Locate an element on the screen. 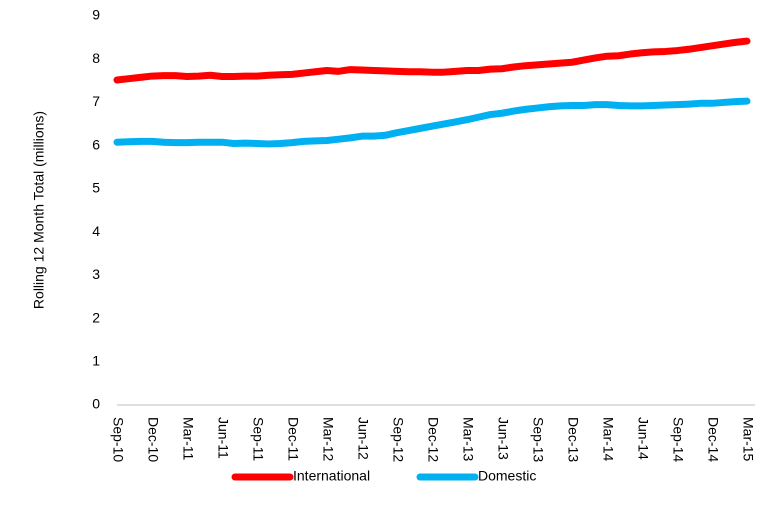 This screenshot has height=521, width=761. y-tick-label: 1 is located at coordinates (96, 360).